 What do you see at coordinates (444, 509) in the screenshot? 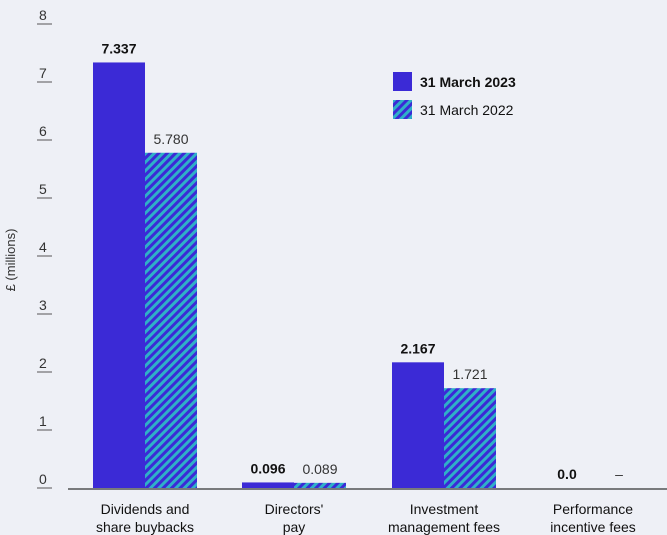
I see `x-category-label: Investment` at bounding box center [444, 509].